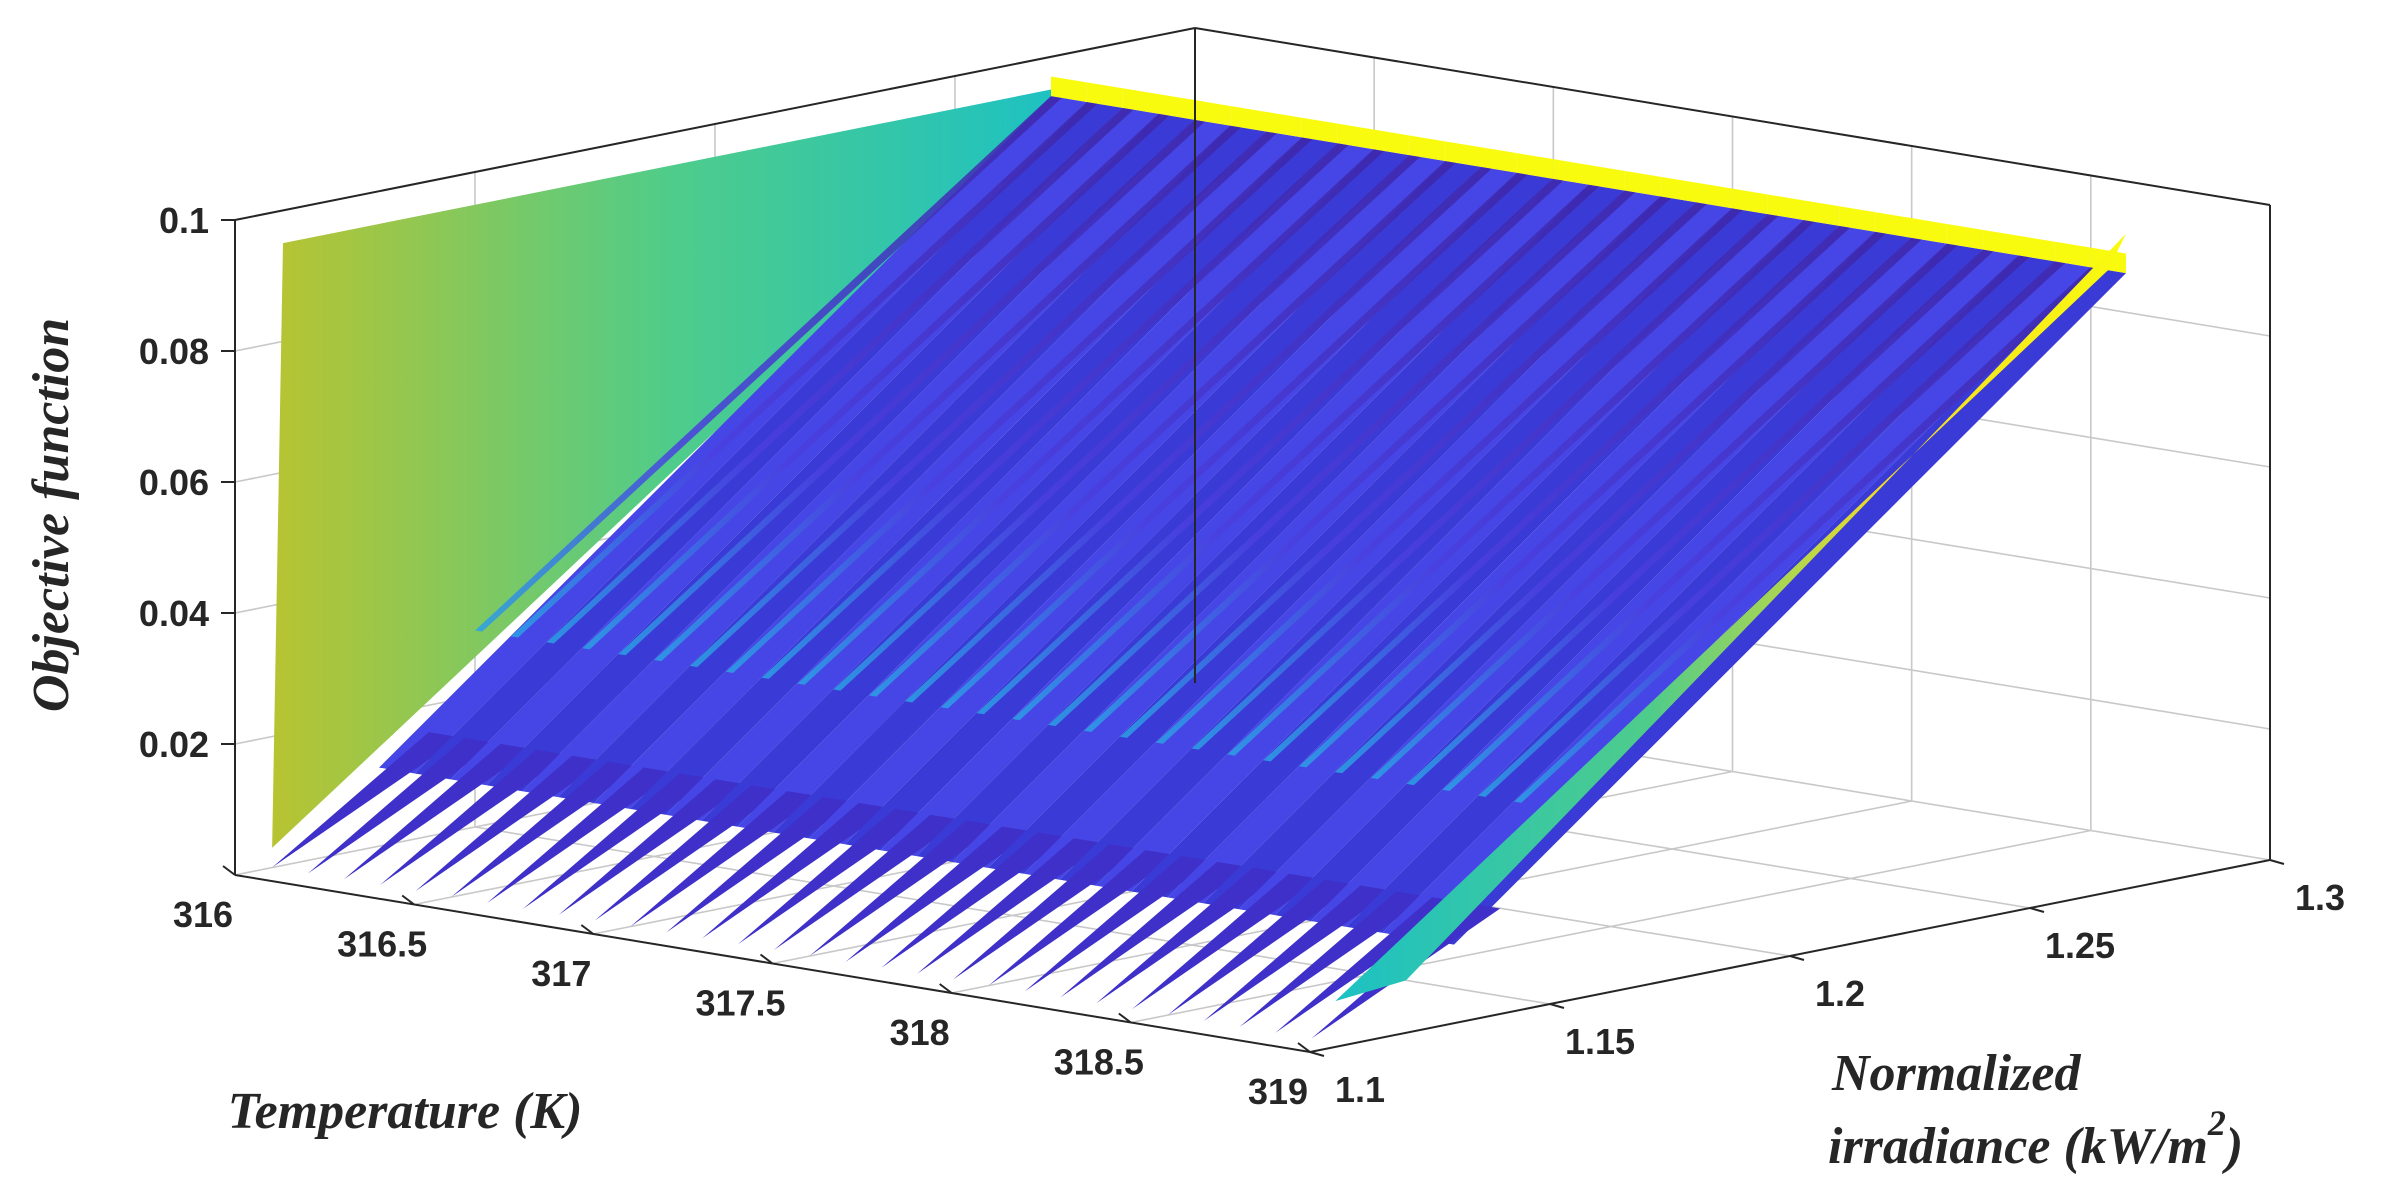  Describe the element at coordinates (2216, 1123) in the screenshot. I see `y-axis-title-superscript: 2` at that location.